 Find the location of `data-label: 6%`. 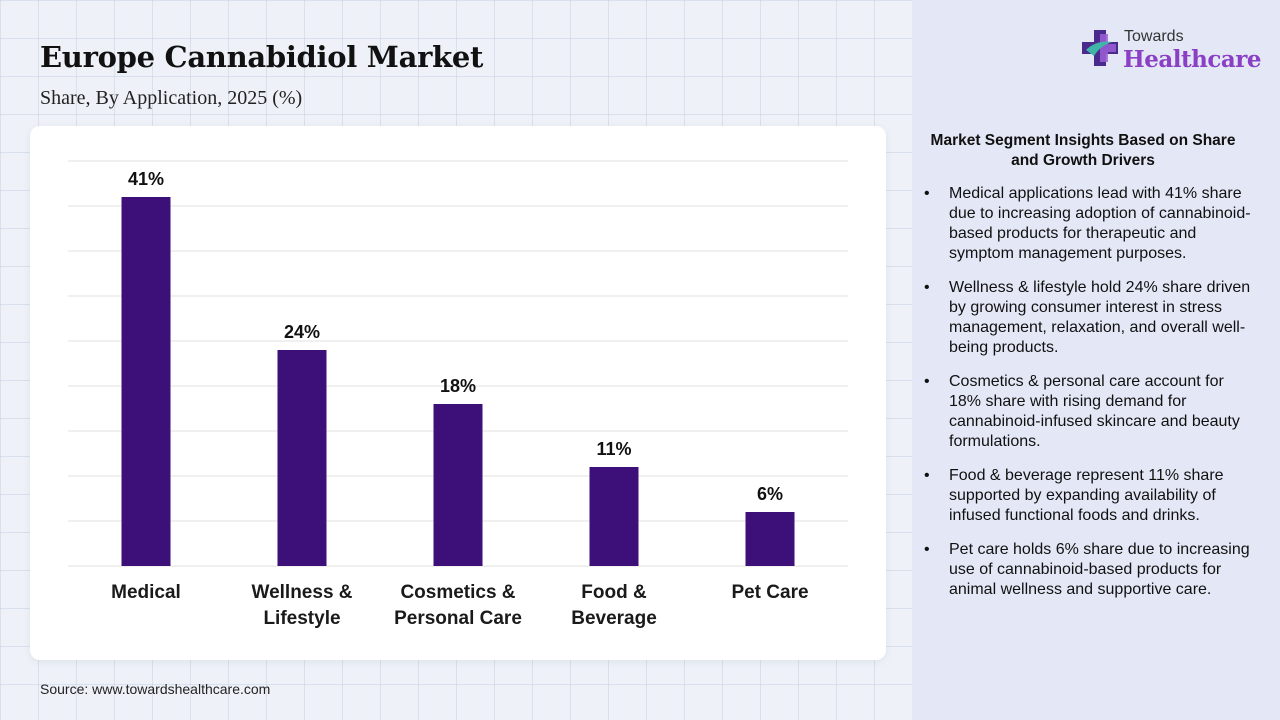

data-label: 6% is located at coordinates (770, 494).